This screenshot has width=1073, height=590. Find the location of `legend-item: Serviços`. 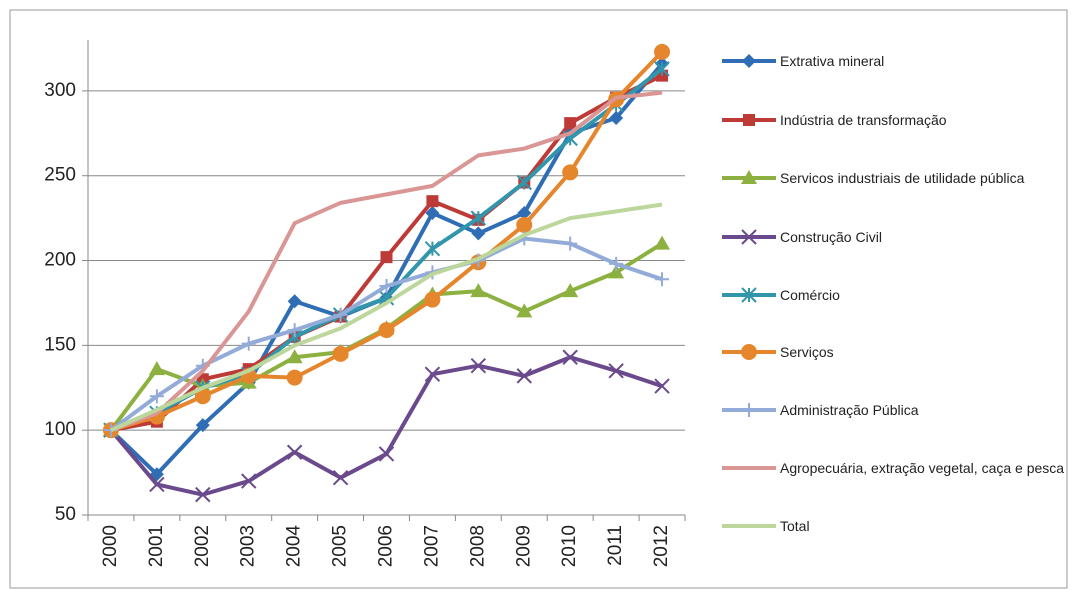

legend-item: Serviços is located at coordinates (894, 352).